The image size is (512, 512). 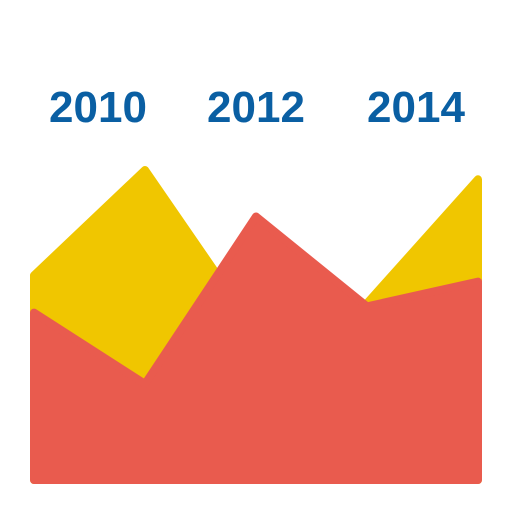 What do you see at coordinates (98, 107) in the screenshot?
I see `x-tick-label-2010: 2010` at bounding box center [98, 107].